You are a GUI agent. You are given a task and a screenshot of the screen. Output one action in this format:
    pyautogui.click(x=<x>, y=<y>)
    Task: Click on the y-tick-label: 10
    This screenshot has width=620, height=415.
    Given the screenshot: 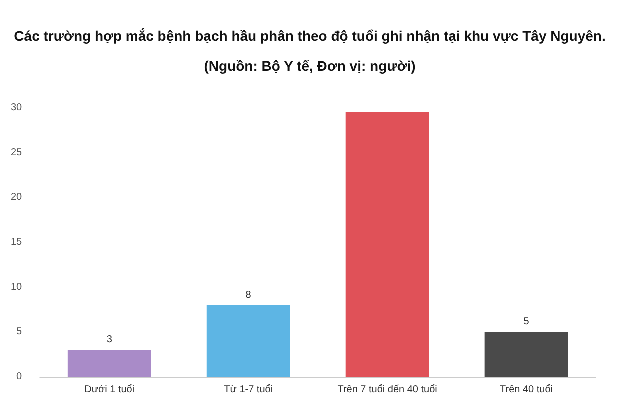 What is the action you would take?
    pyautogui.click(x=17, y=287)
    